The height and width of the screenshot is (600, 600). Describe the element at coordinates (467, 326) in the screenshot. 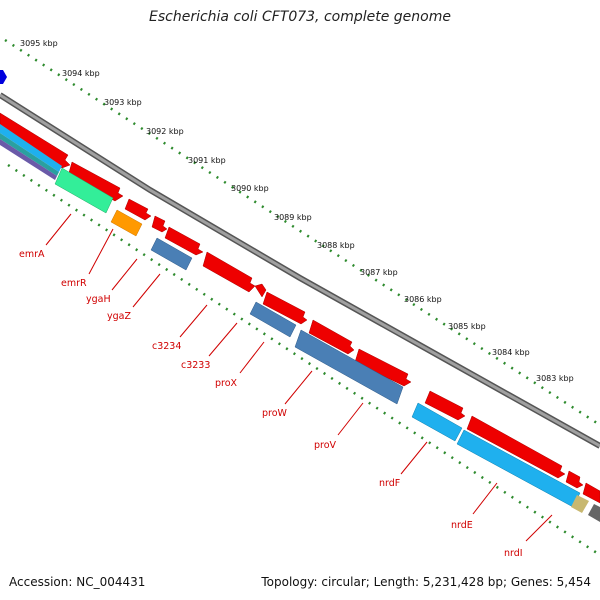

I see `kbp-label: 3085 kbp` at that location.